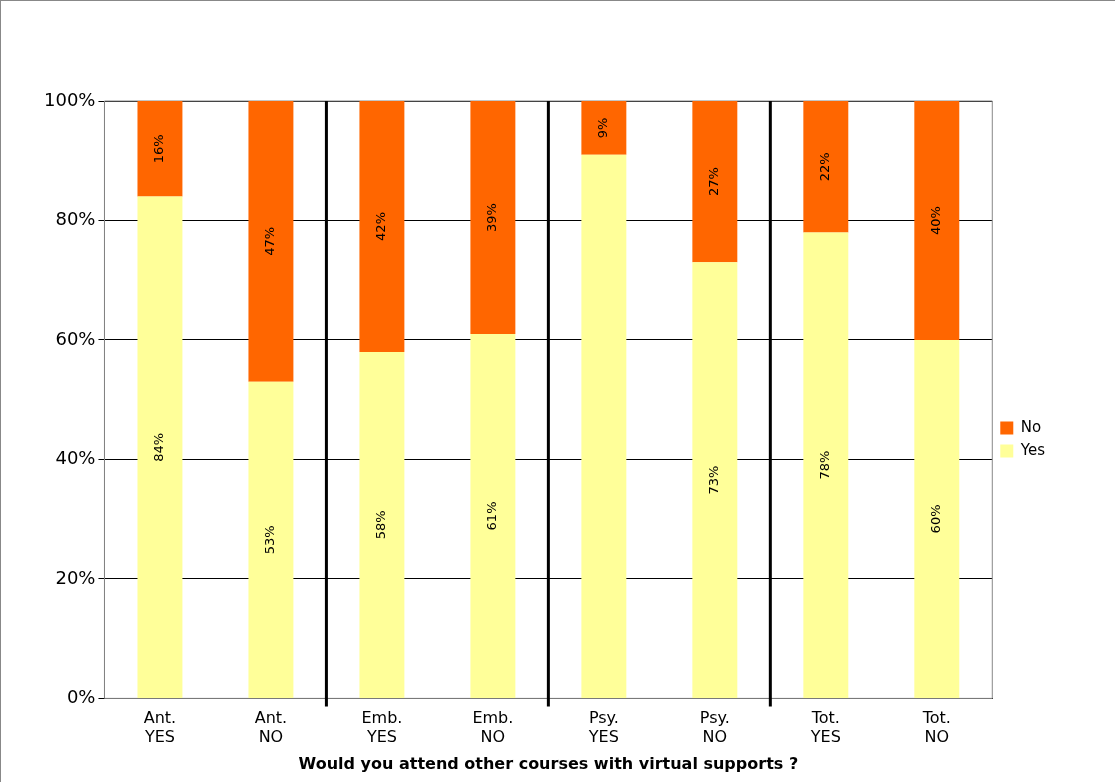  I want to click on data-label: 22%, so click(825, 167).